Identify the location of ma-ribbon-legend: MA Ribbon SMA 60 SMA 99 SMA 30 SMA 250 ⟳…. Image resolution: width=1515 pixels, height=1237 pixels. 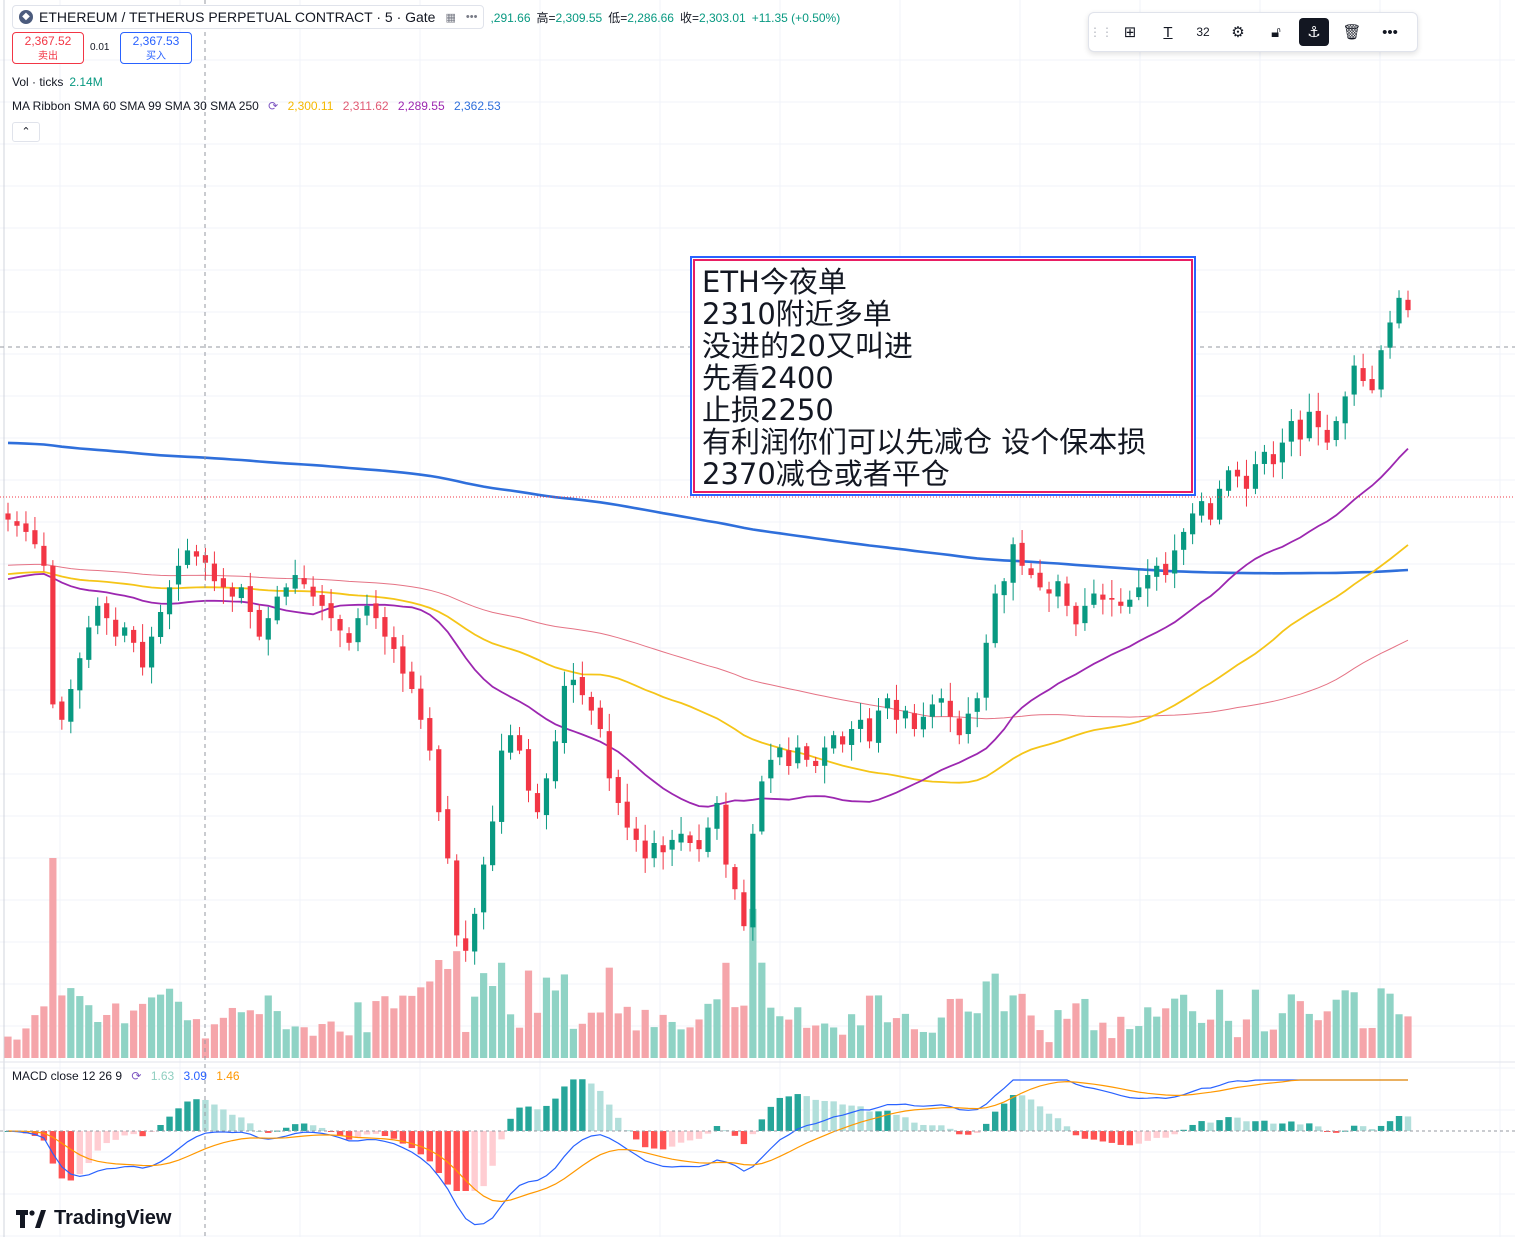
(256, 106).